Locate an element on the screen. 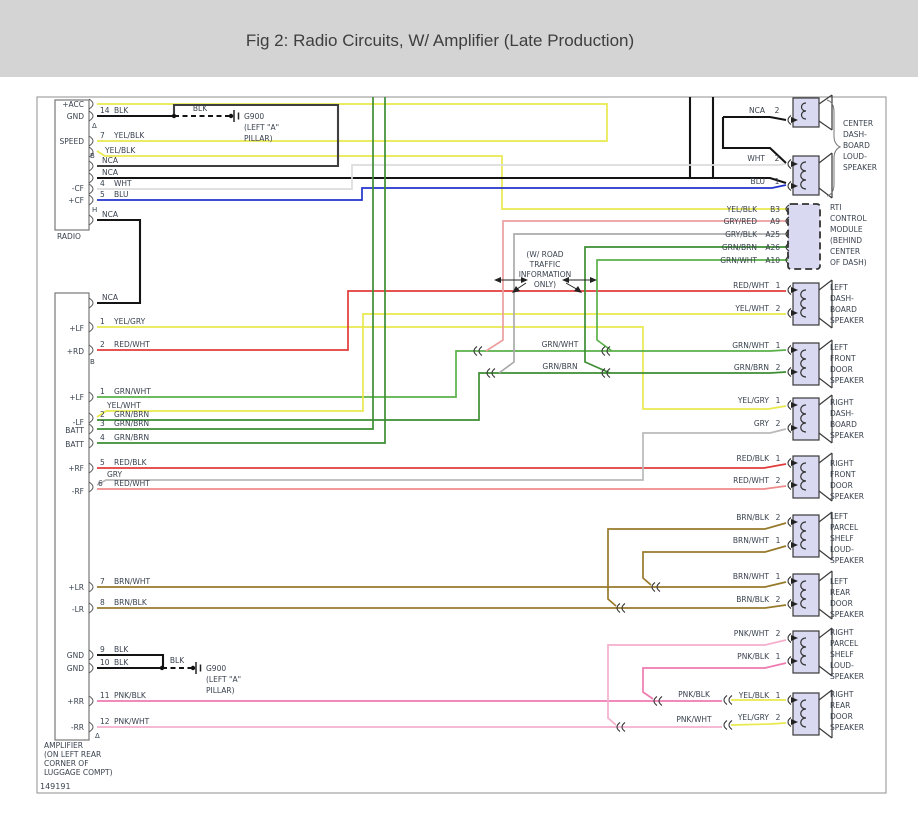 The height and width of the screenshot is (824, 918). amp-pin-num: 3 is located at coordinates (102, 423).